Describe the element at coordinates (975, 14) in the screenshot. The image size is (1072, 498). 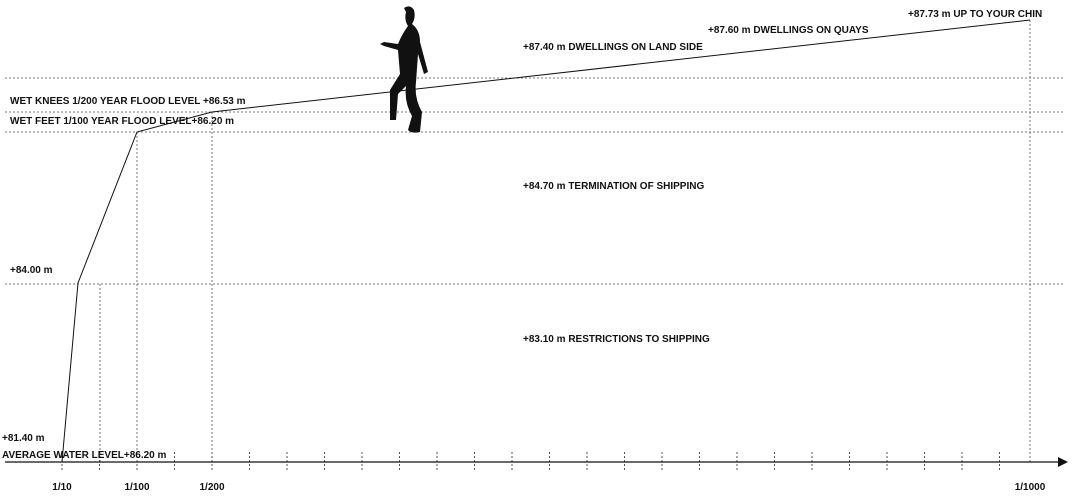
I see `level-label: +87.73 m UP TO YOUR CHIN` at that location.